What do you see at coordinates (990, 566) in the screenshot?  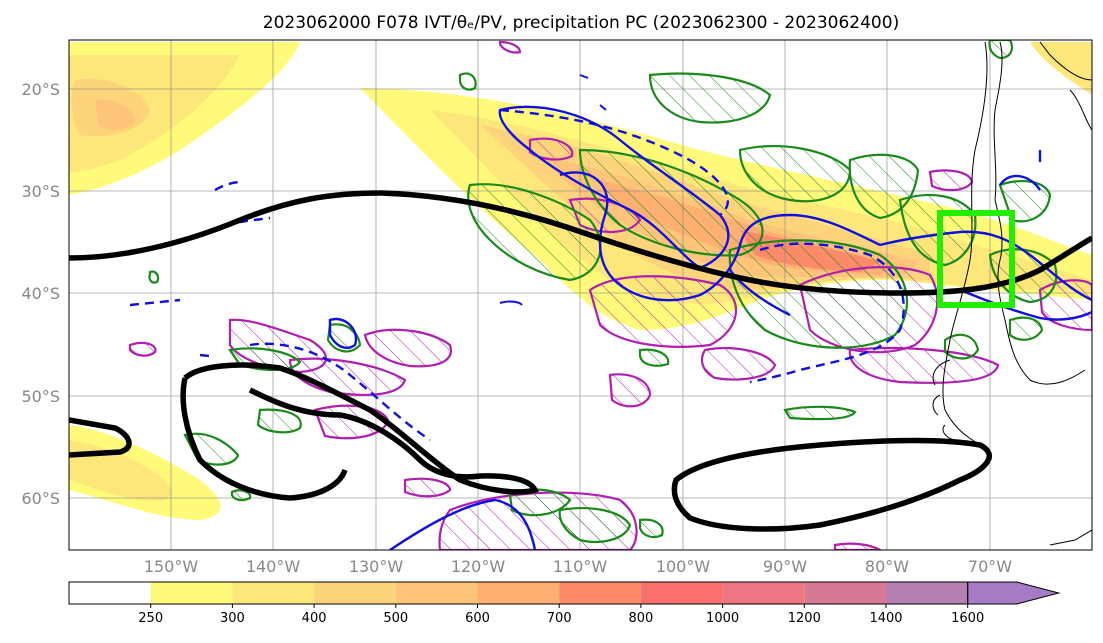 I see `lon-tick: 70°W` at bounding box center [990, 566].